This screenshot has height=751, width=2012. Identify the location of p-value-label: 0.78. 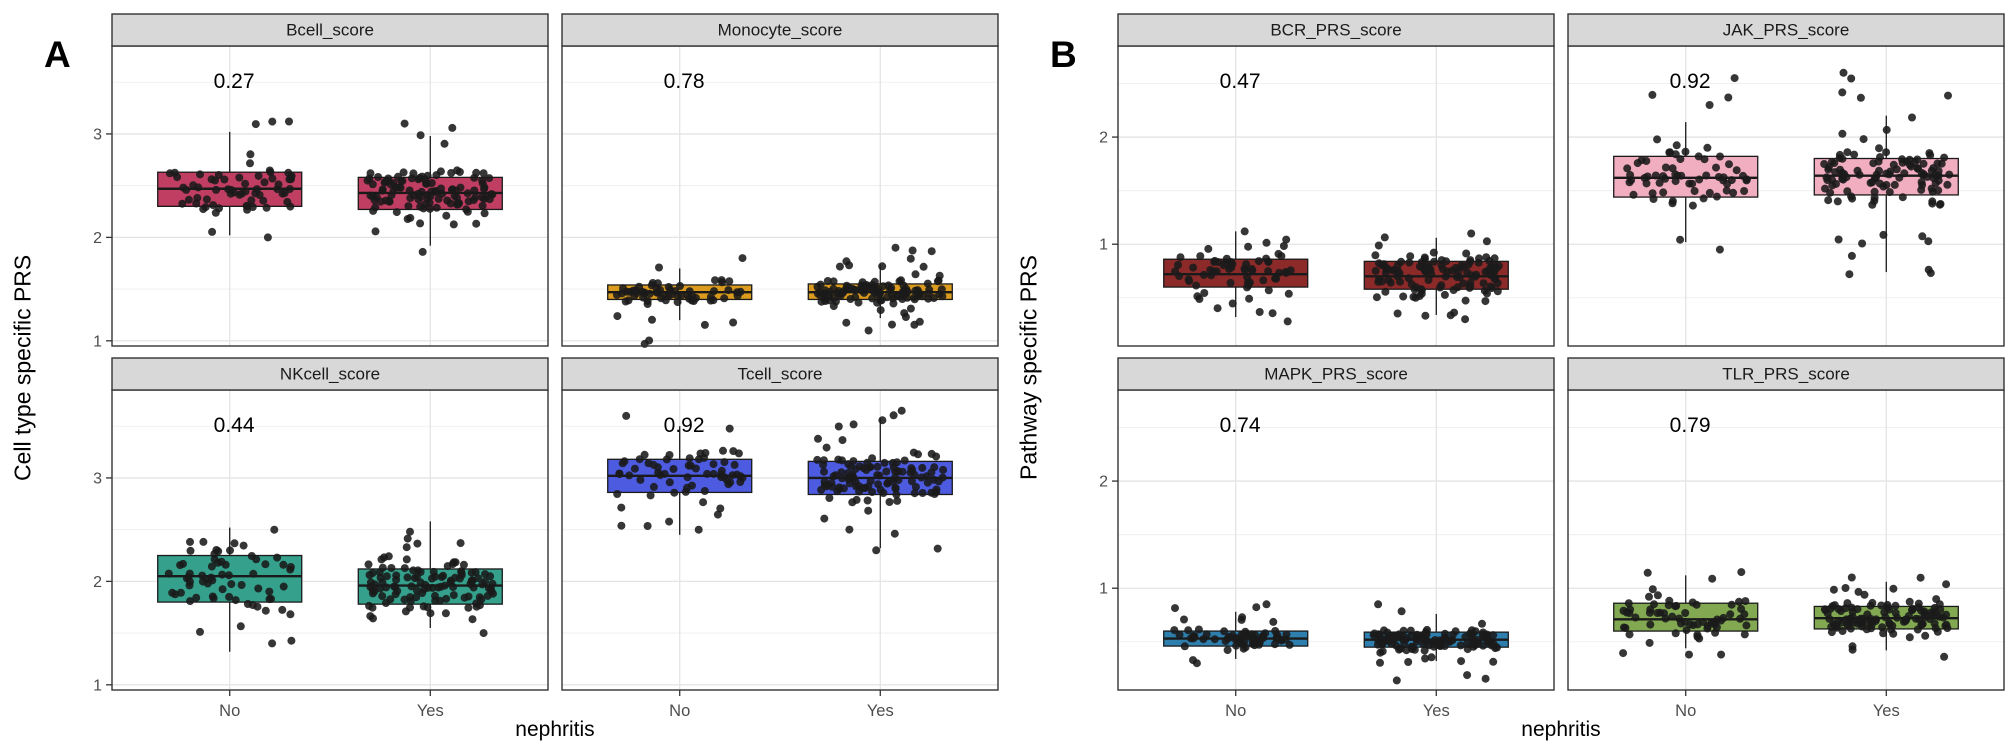
(684, 81).